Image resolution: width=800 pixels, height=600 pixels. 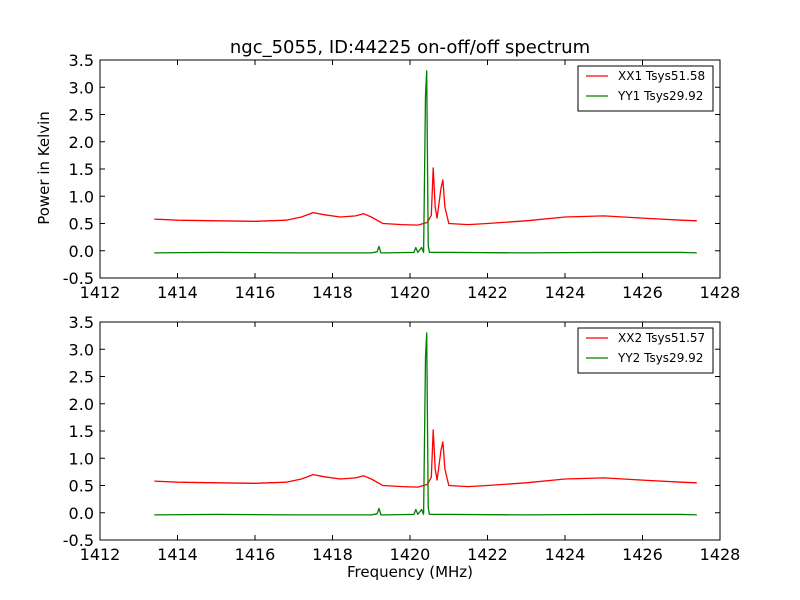 What do you see at coordinates (410, 572) in the screenshot?
I see `x-axis-label: Frequency (MHz)` at bounding box center [410, 572].